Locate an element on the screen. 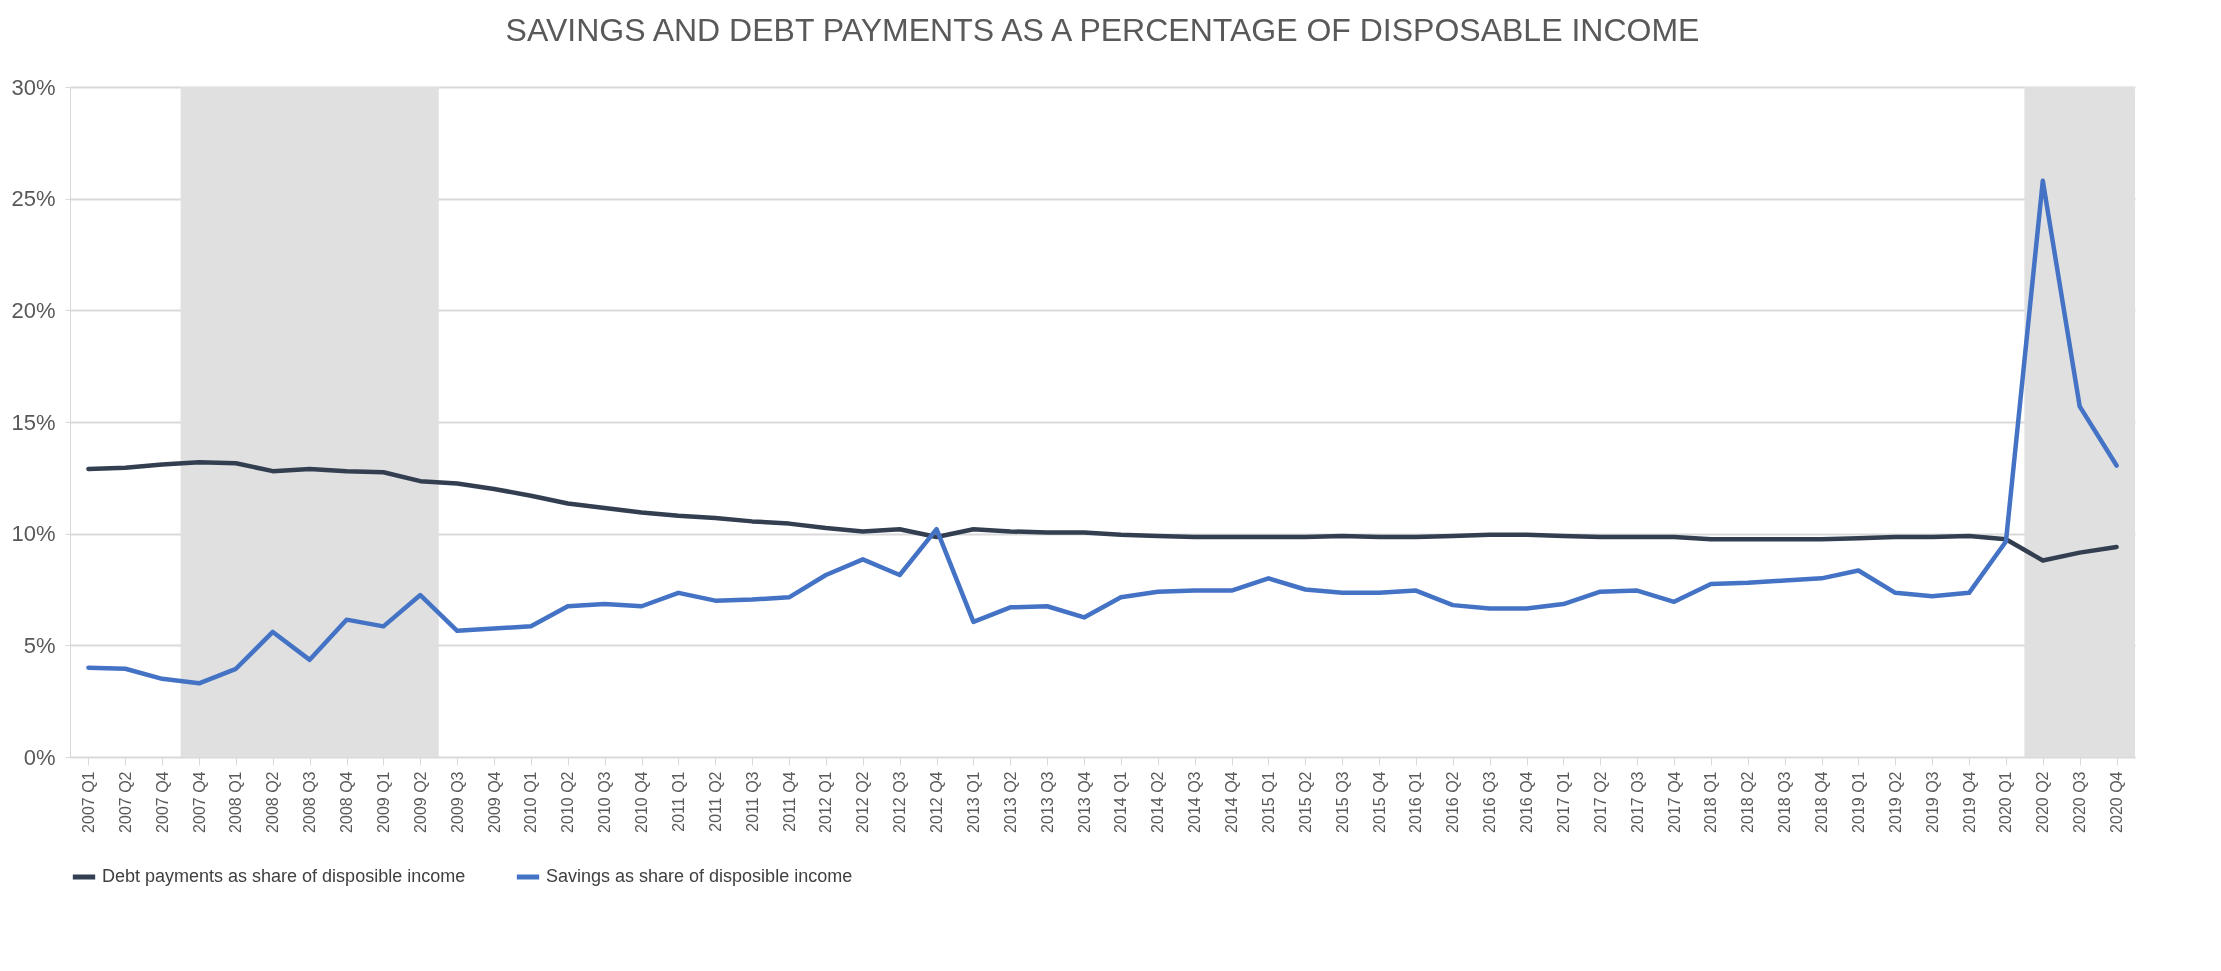 This screenshot has width=2221, height=971. x-tick-label: 2011 Q1 is located at coordinates (678, 801).